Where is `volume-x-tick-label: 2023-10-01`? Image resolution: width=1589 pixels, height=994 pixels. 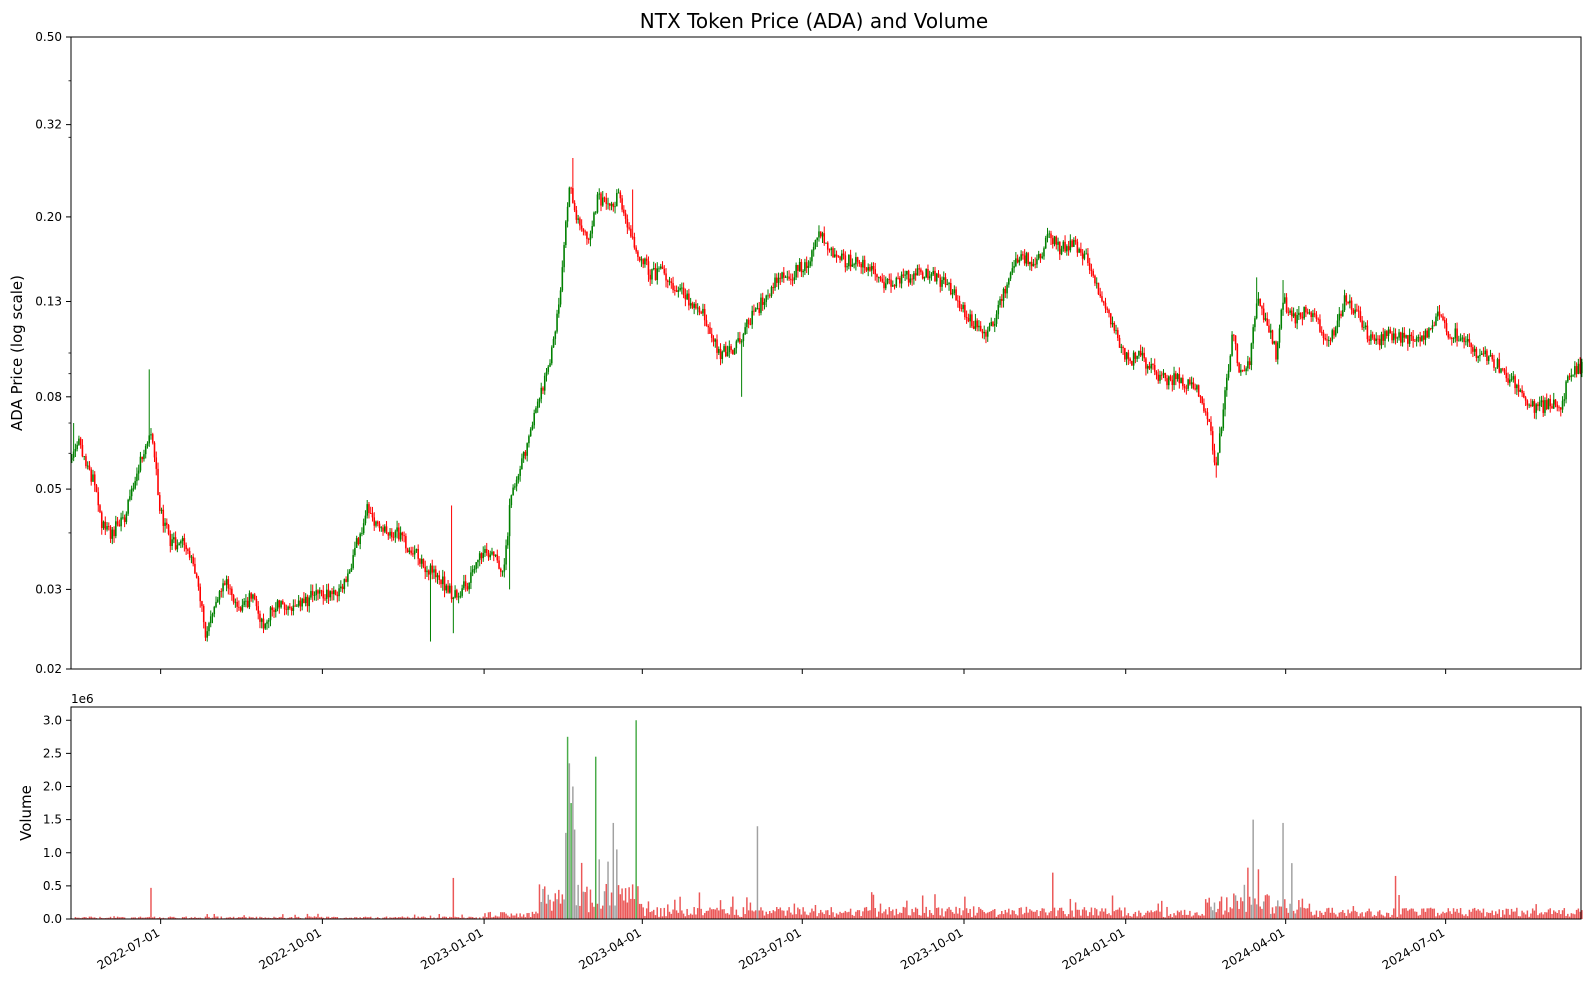
volume-x-tick-label: 2023-10-01 is located at coordinates (931, 948).